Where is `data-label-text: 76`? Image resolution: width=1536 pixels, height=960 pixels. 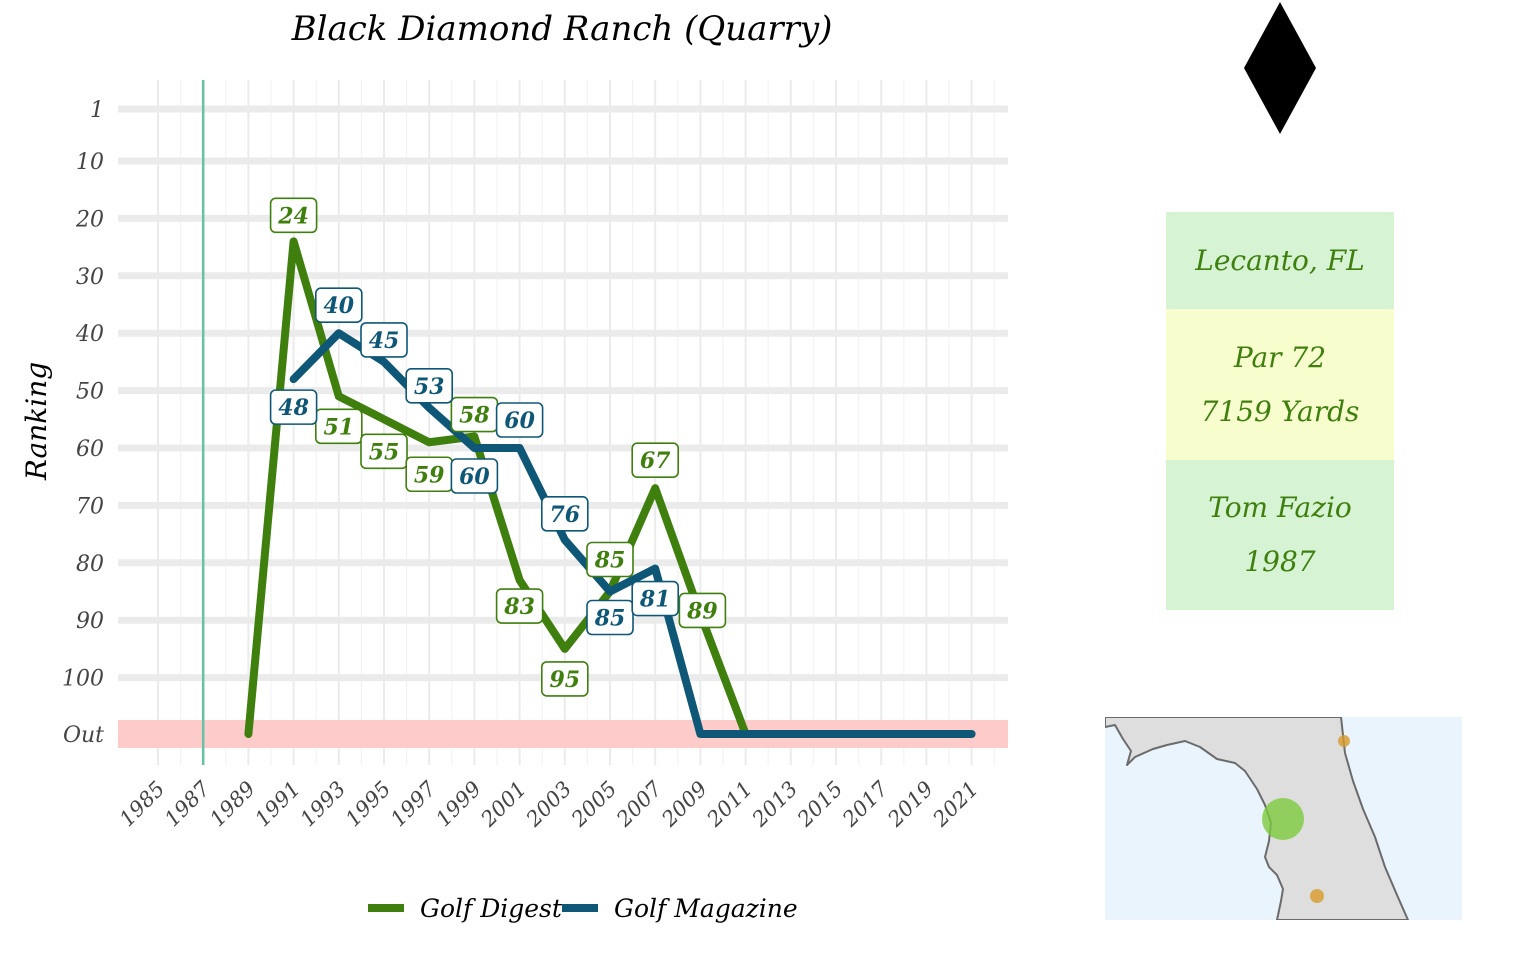 data-label-text: 76 is located at coordinates (564, 515).